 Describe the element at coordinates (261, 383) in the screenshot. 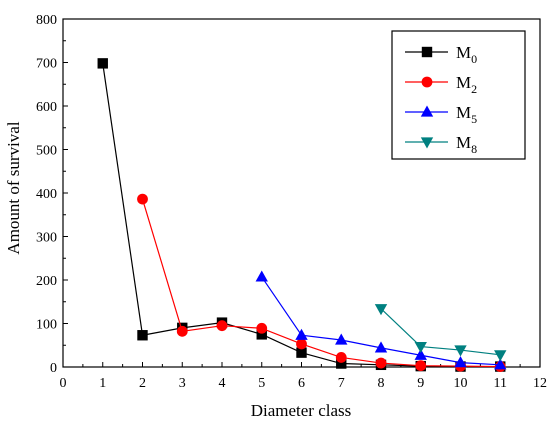

I see `x-tick-label: 5` at that location.